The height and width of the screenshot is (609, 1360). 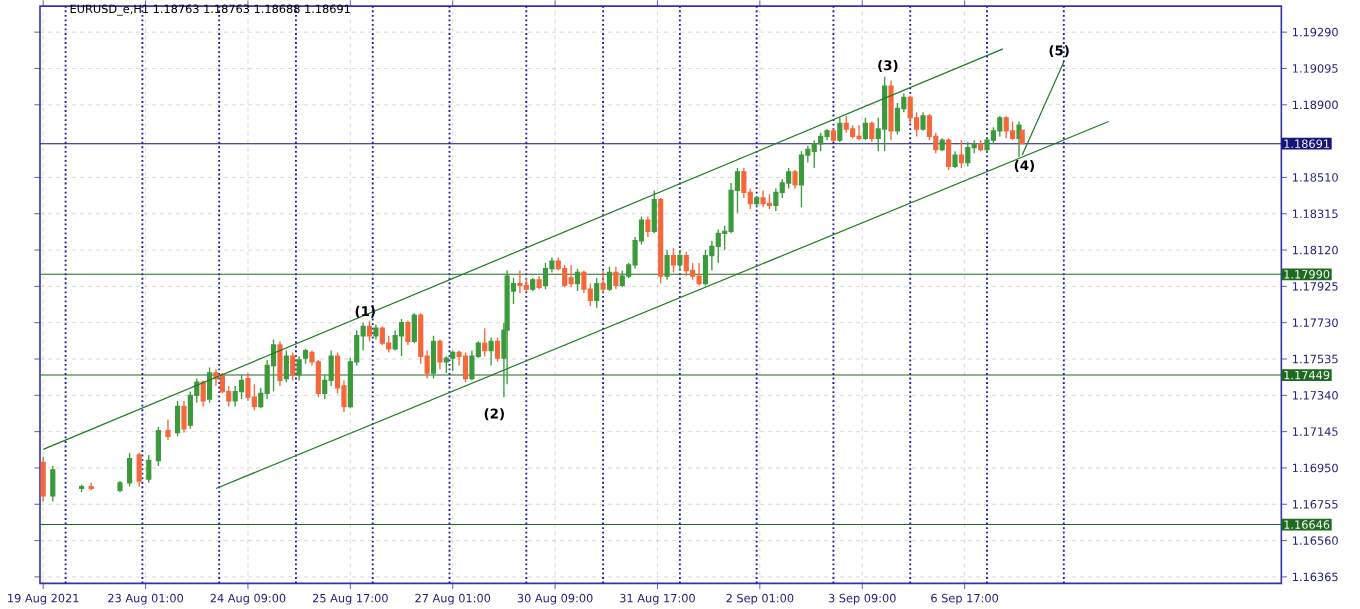 What do you see at coordinates (1315, 177) in the screenshot?
I see `y-tick-label: 1.18510` at bounding box center [1315, 177].